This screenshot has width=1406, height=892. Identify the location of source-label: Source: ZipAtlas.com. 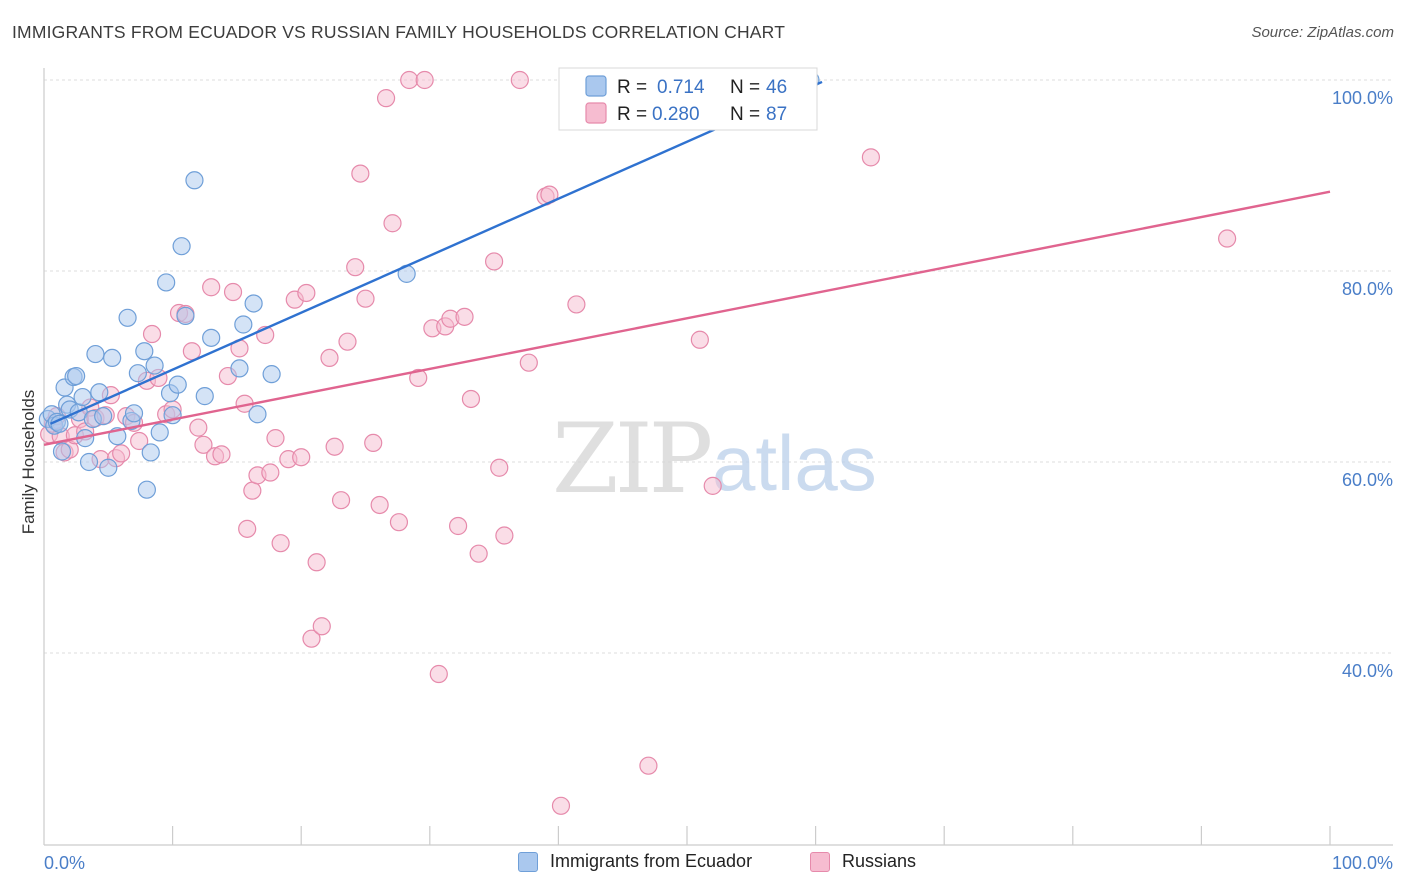
(1322, 32).